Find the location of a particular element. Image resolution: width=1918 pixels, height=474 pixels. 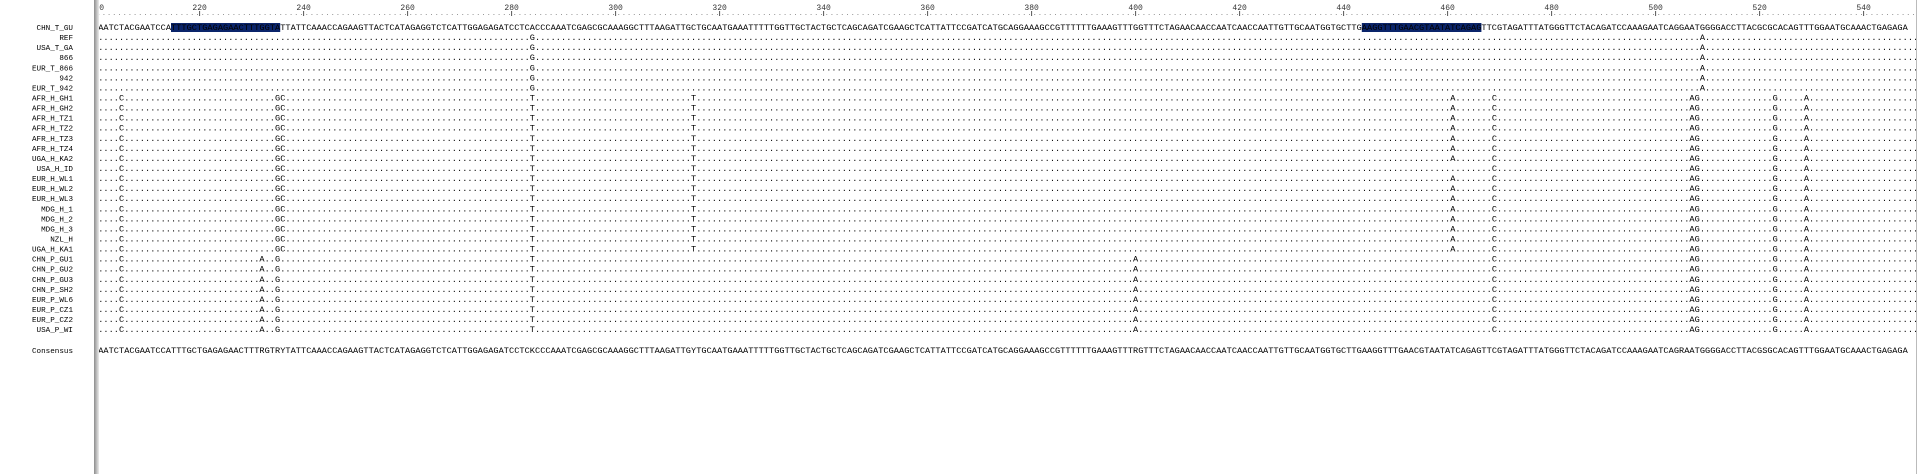

sequence-name: EUR_H_WL3 is located at coordinates (52, 200).